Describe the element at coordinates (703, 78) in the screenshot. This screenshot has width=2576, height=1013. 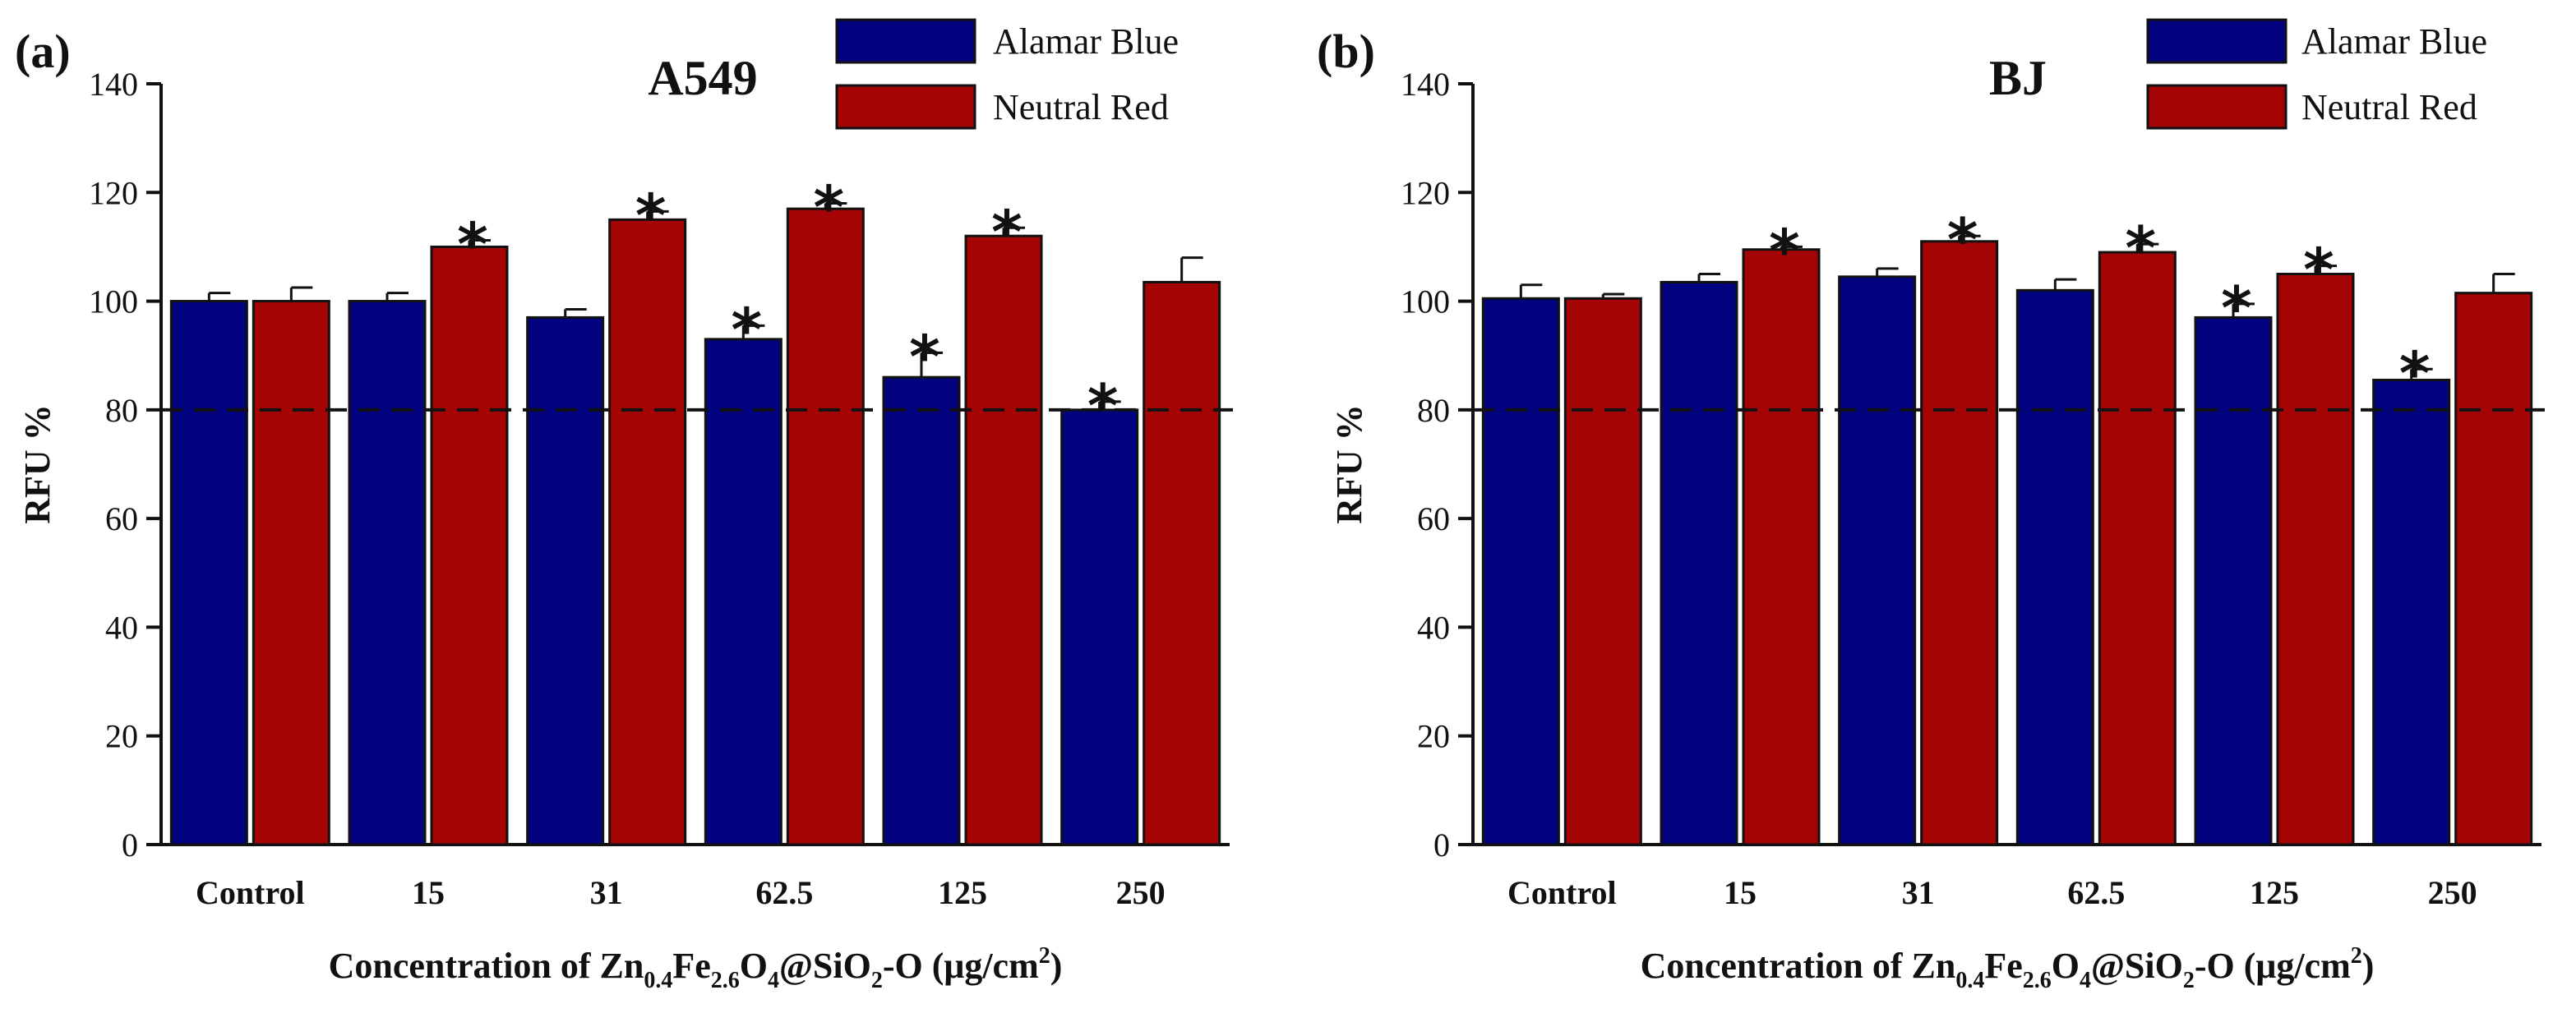
I see `chart-title: A549` at that location.